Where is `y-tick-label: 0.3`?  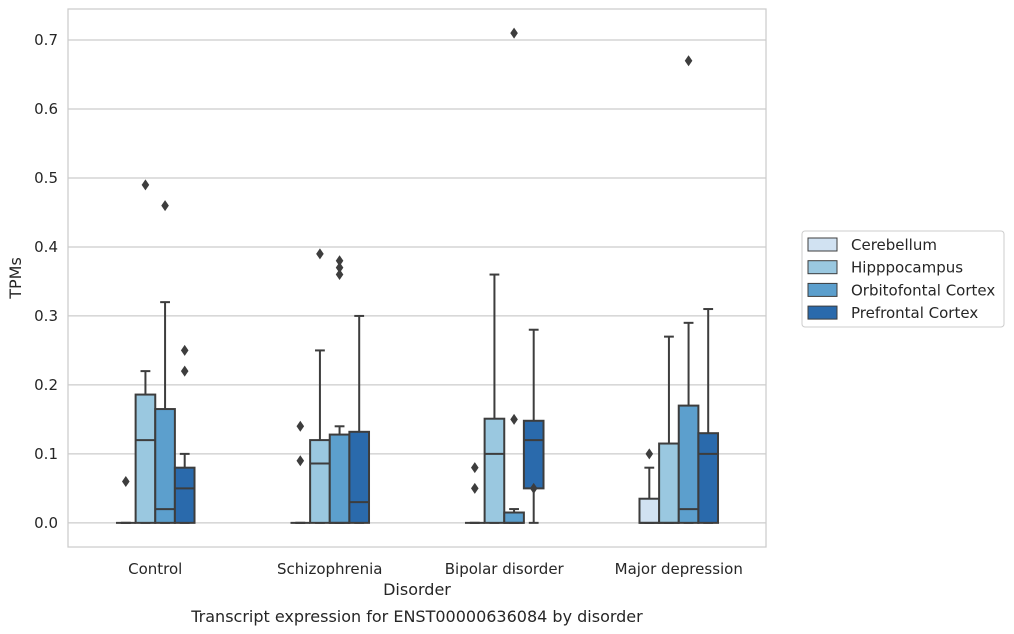
y-tick-label: 0.3 is located at coordinates (46, 316).